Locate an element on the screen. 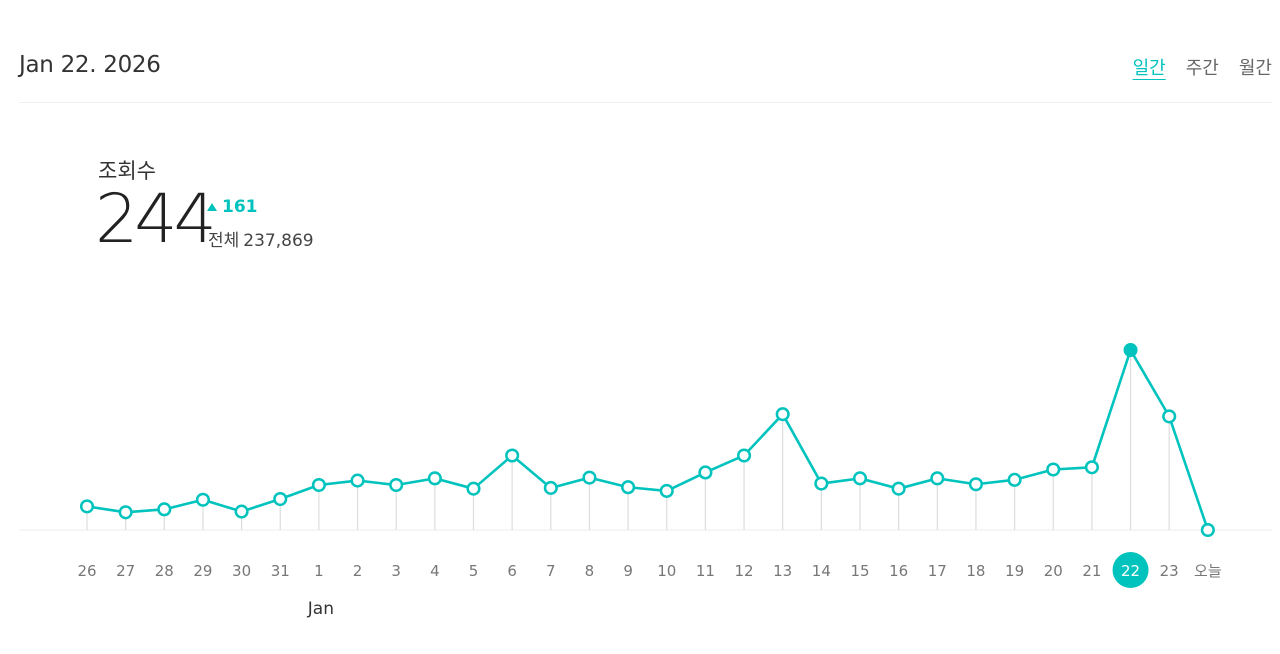  header-divider is located at coordinates (645, 102).